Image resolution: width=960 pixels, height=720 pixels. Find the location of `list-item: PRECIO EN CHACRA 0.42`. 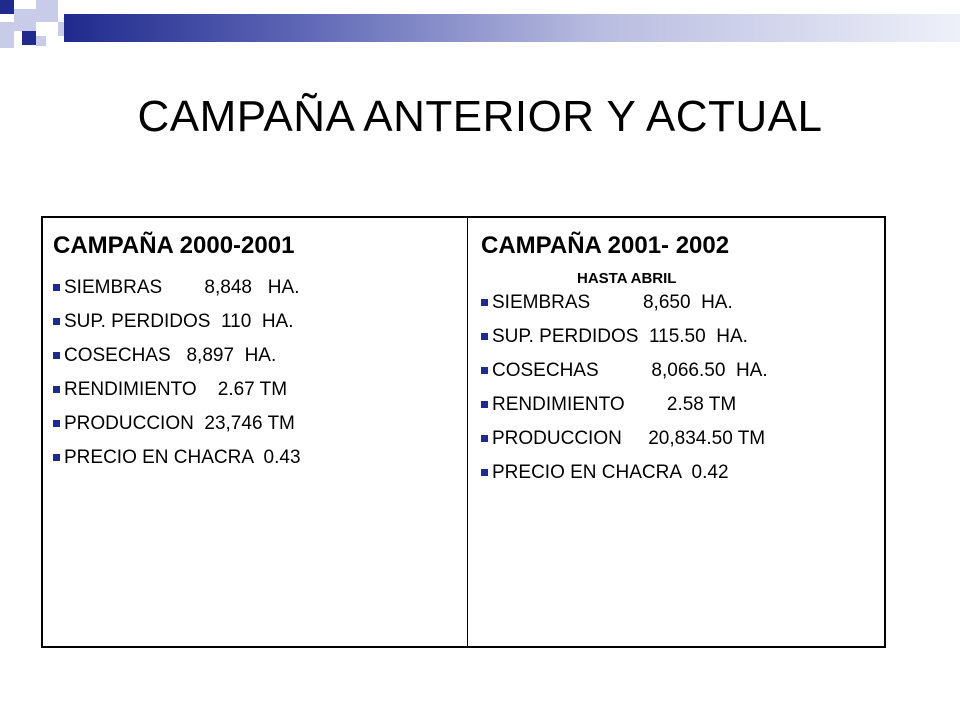

list-item: PRECIO EN CHACRA 0.42 is located at coordinates (682, 472).